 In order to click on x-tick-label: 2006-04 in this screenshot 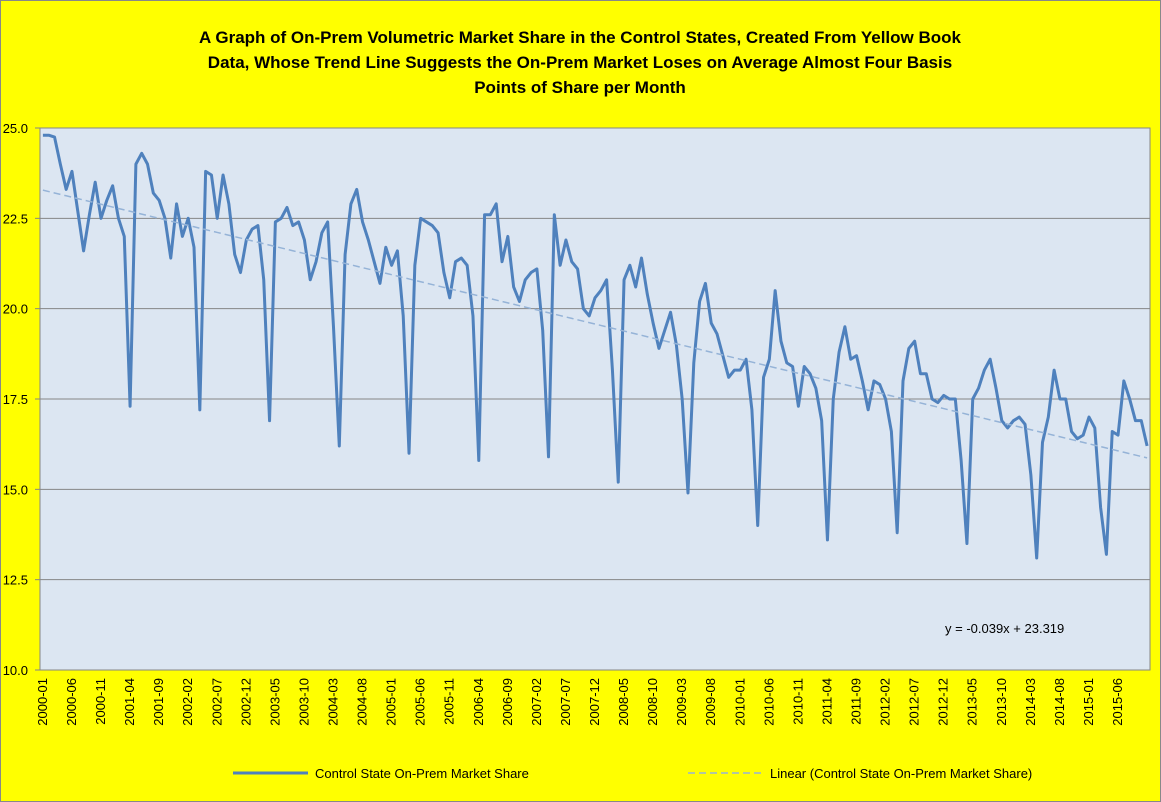, I will do `click(478, 702)`.